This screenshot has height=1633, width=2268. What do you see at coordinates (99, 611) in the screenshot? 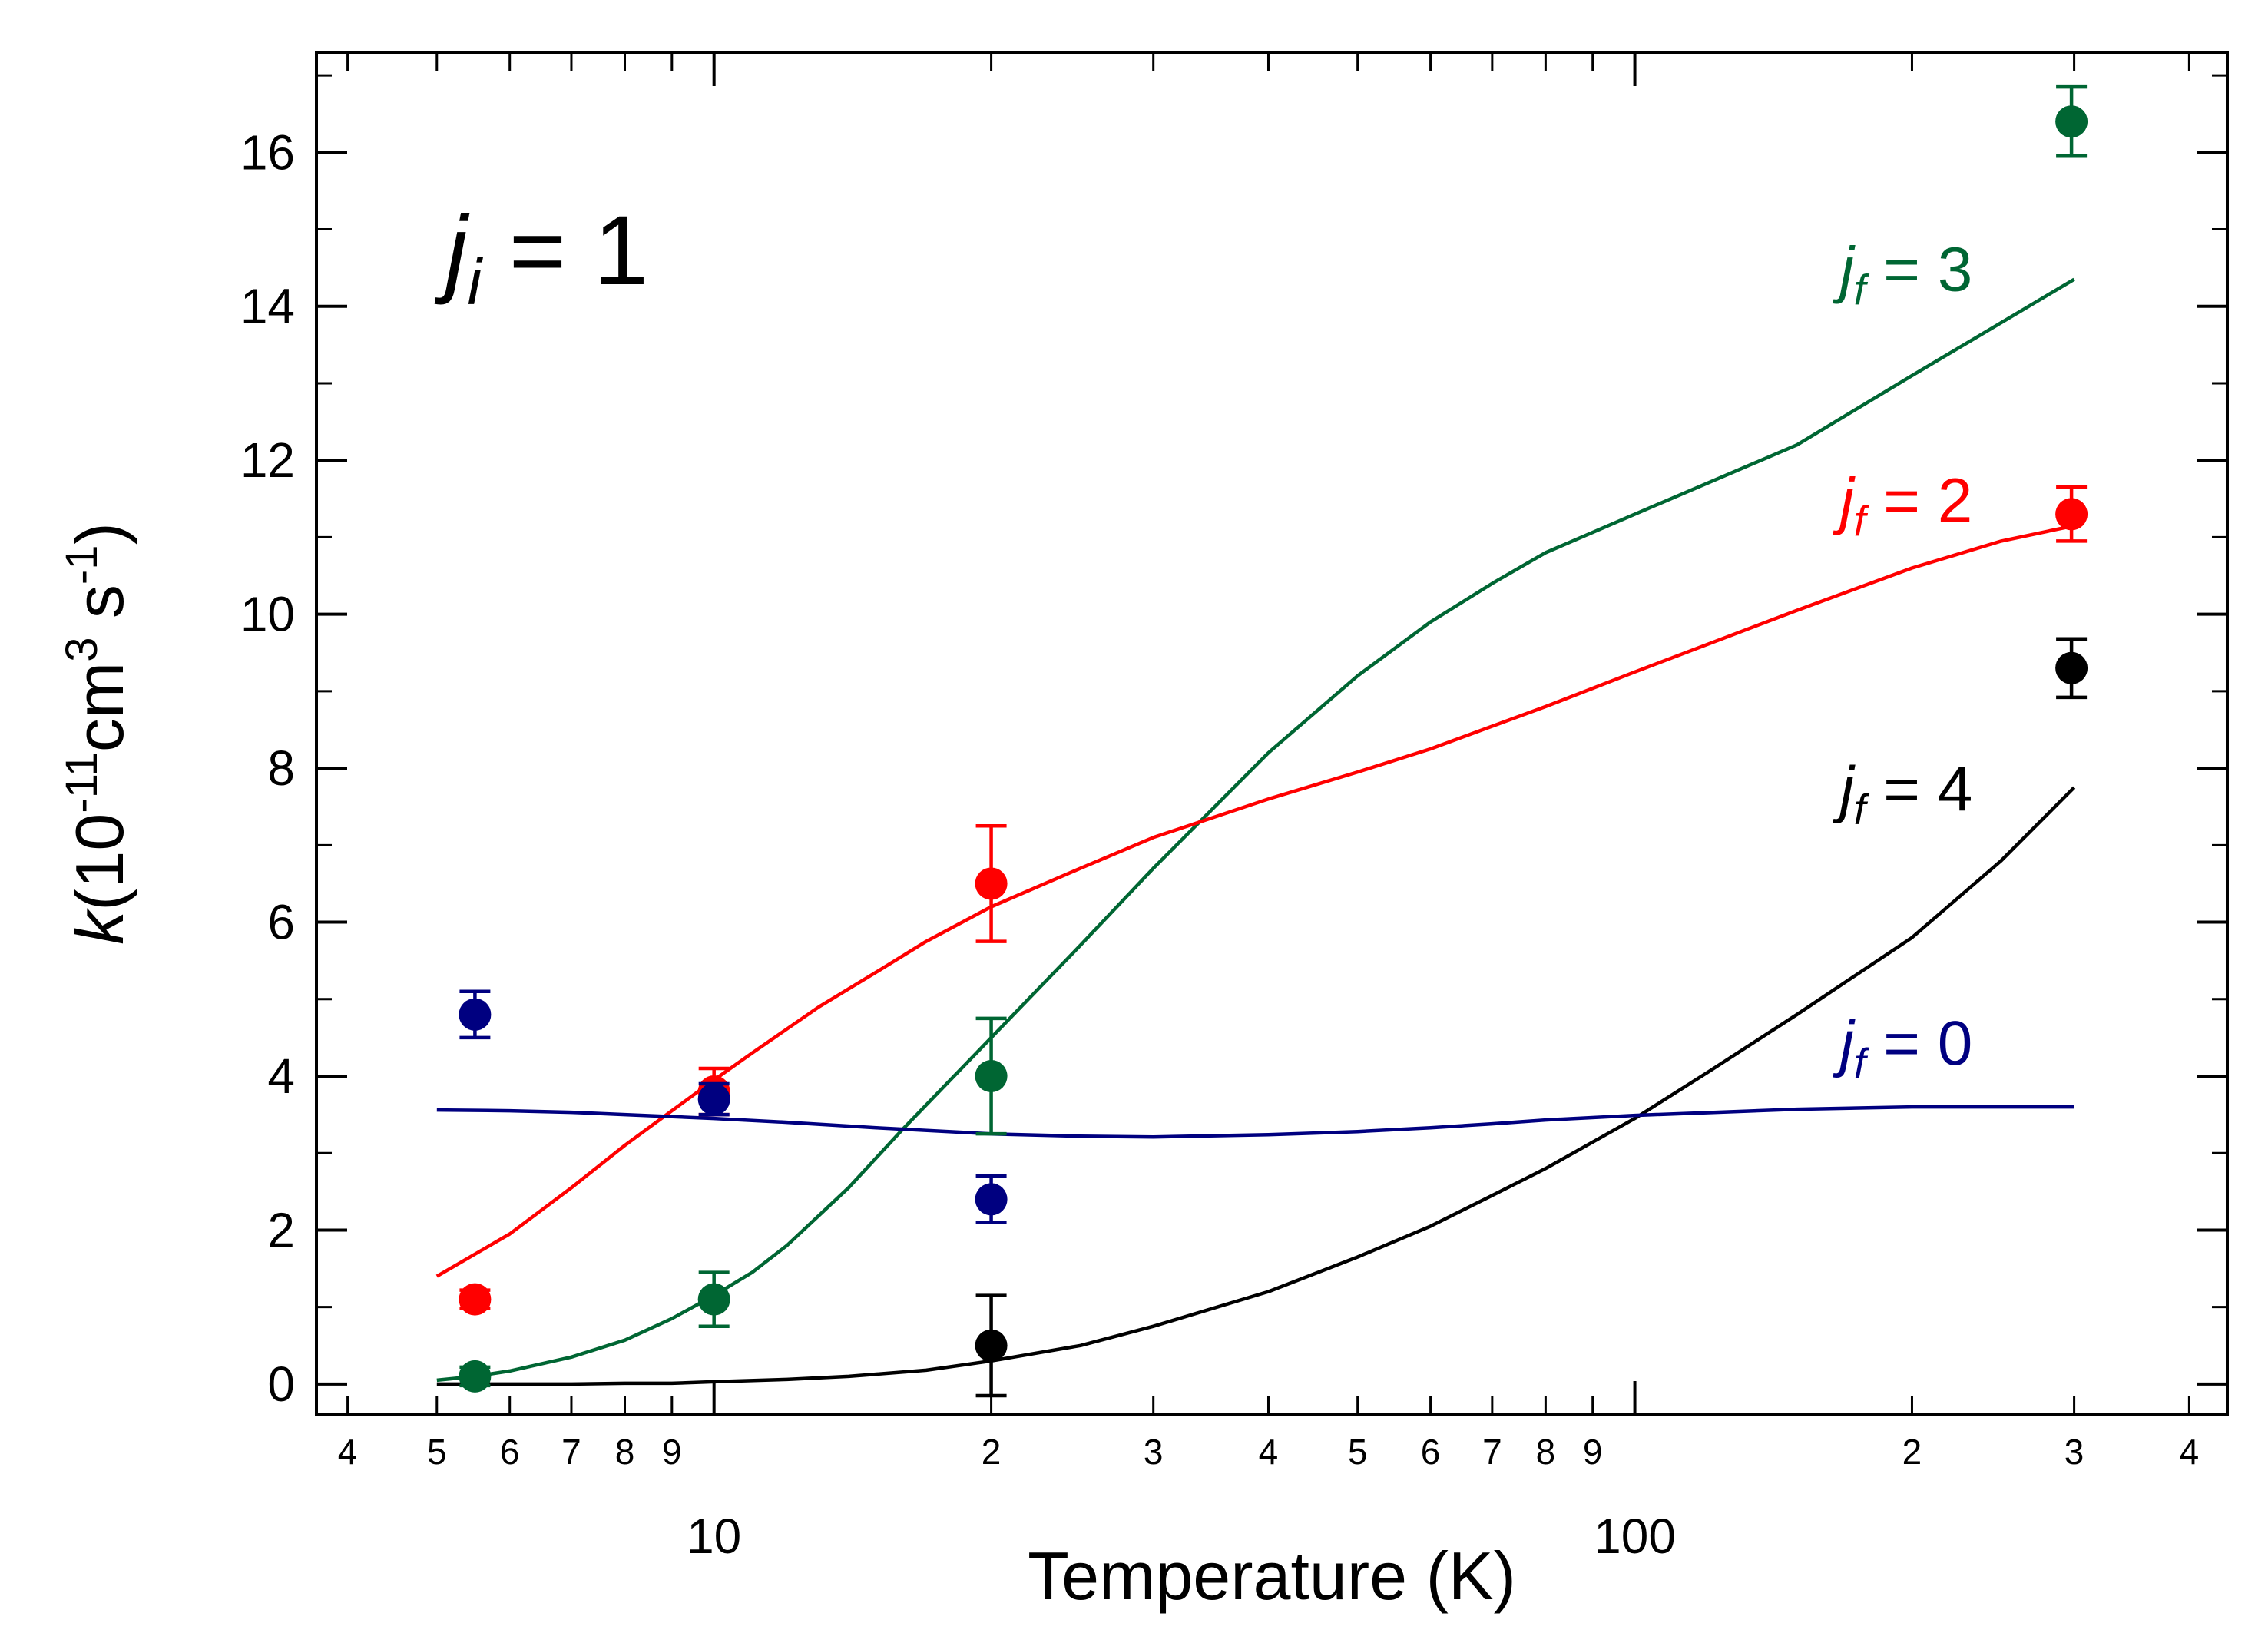
I see `y-axis-title-unit2: s` at bounding box center [99, 611].